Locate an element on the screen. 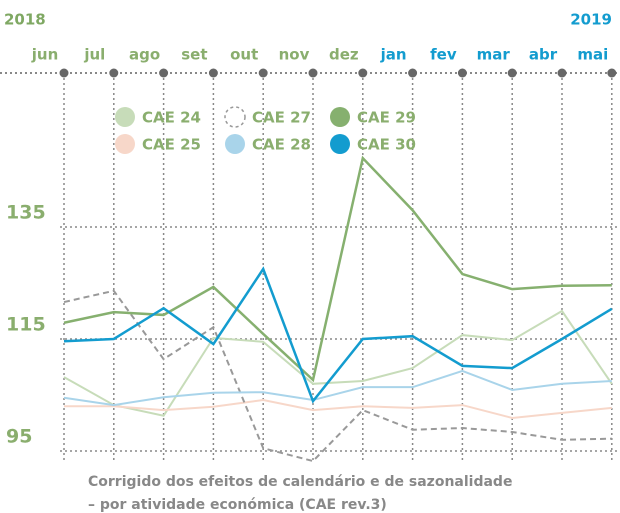  y-tick-label: 115 is located at coordinates (26, 325).